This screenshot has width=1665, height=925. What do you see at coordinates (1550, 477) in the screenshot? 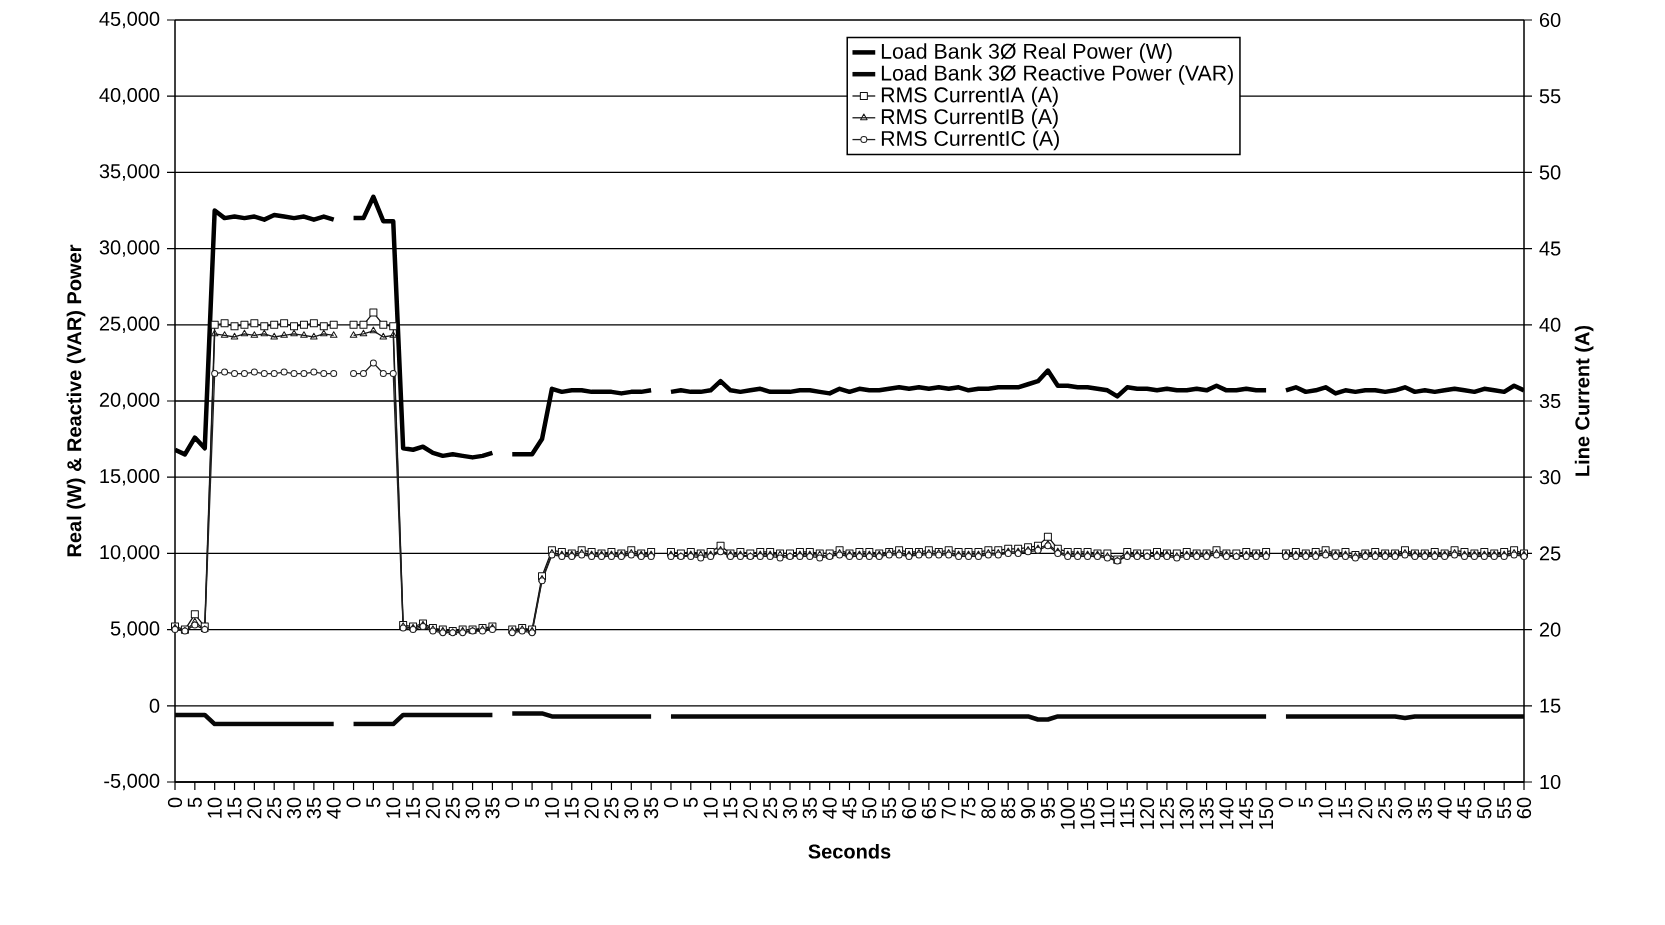
I see `y2-tick-label: 30` at bounding box center [1550, 477].